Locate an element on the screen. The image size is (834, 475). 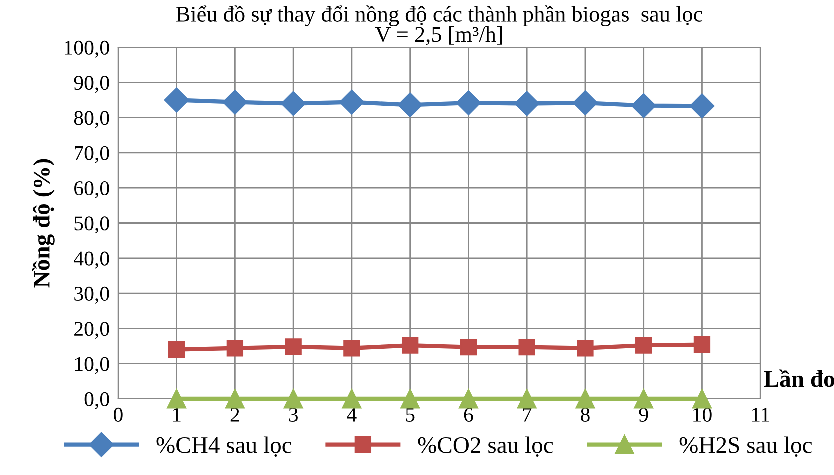
x-tick-label: 11 is located at coordinates (761, 415).